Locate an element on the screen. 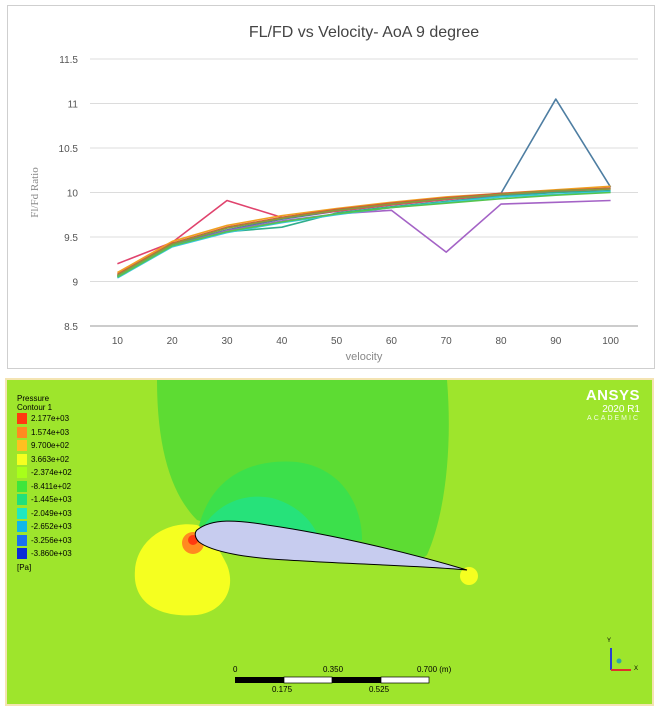  y-tick-label: 9 is located at coordinates (75, 283).